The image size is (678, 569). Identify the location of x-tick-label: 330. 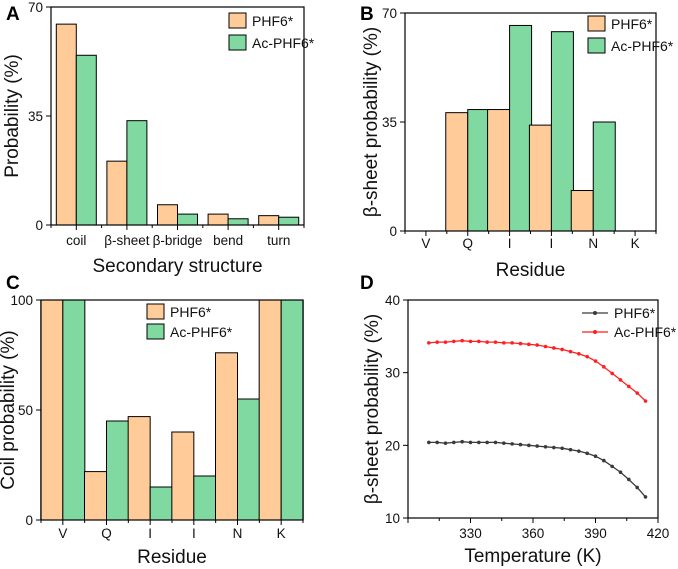
(470, 533).